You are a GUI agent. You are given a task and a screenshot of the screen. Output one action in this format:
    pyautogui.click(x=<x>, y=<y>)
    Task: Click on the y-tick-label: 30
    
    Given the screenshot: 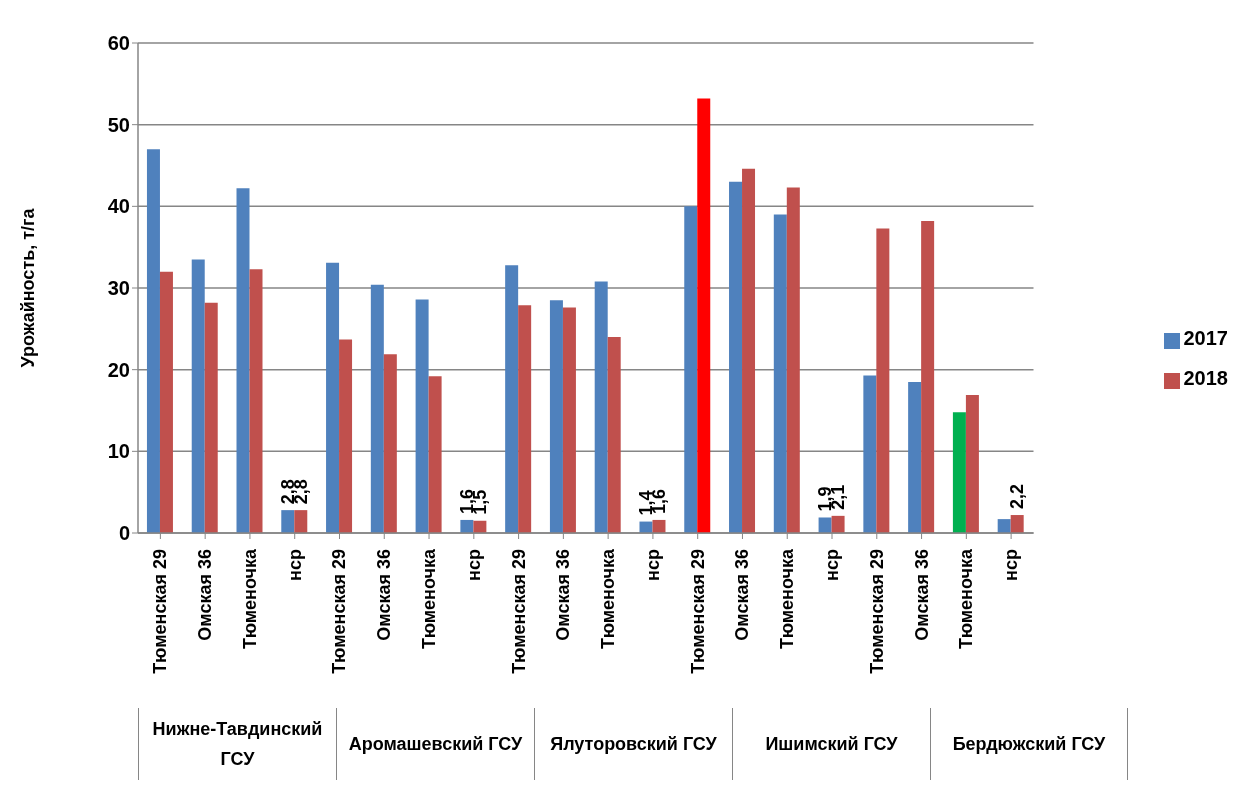 What is the action you would take?
    pyautogui.click(x=118, y=288)
    